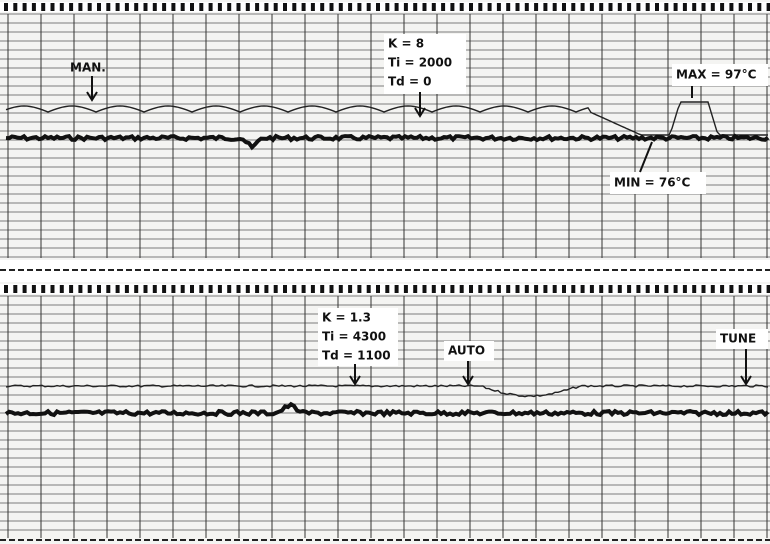  Describe the element at coordinates (387, 391) in the screenshot. I see `trace` at that location.